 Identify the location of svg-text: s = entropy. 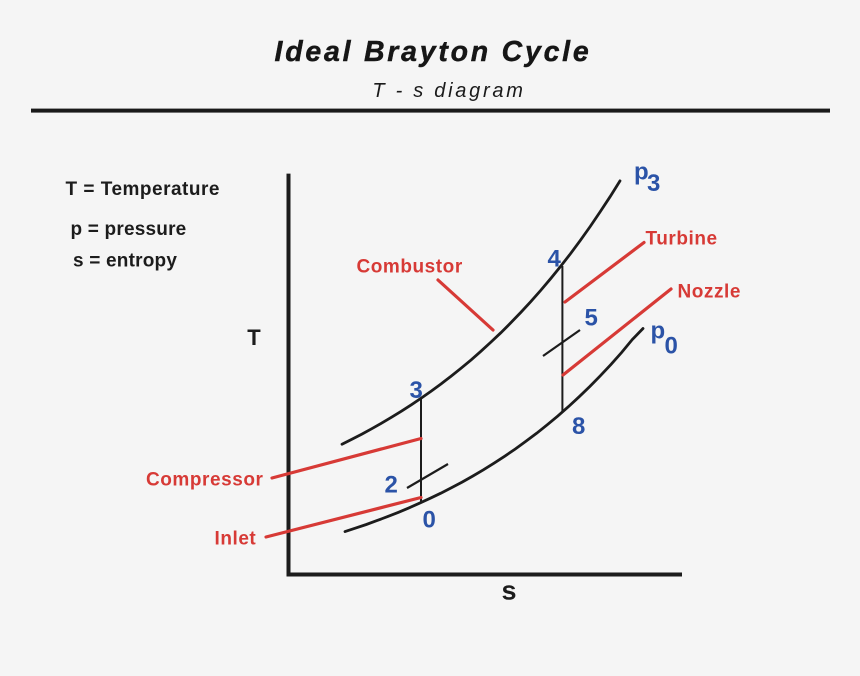
(125, 261).